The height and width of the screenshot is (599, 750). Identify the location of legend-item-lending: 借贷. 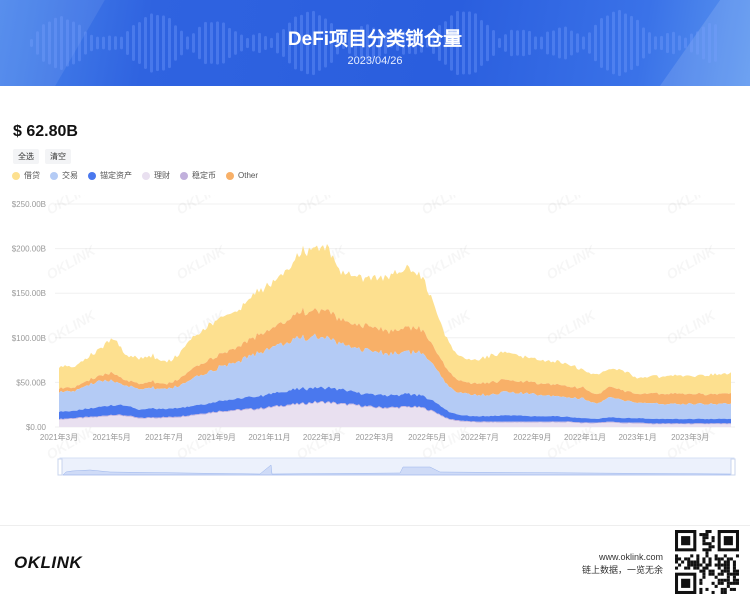
(26, 175).